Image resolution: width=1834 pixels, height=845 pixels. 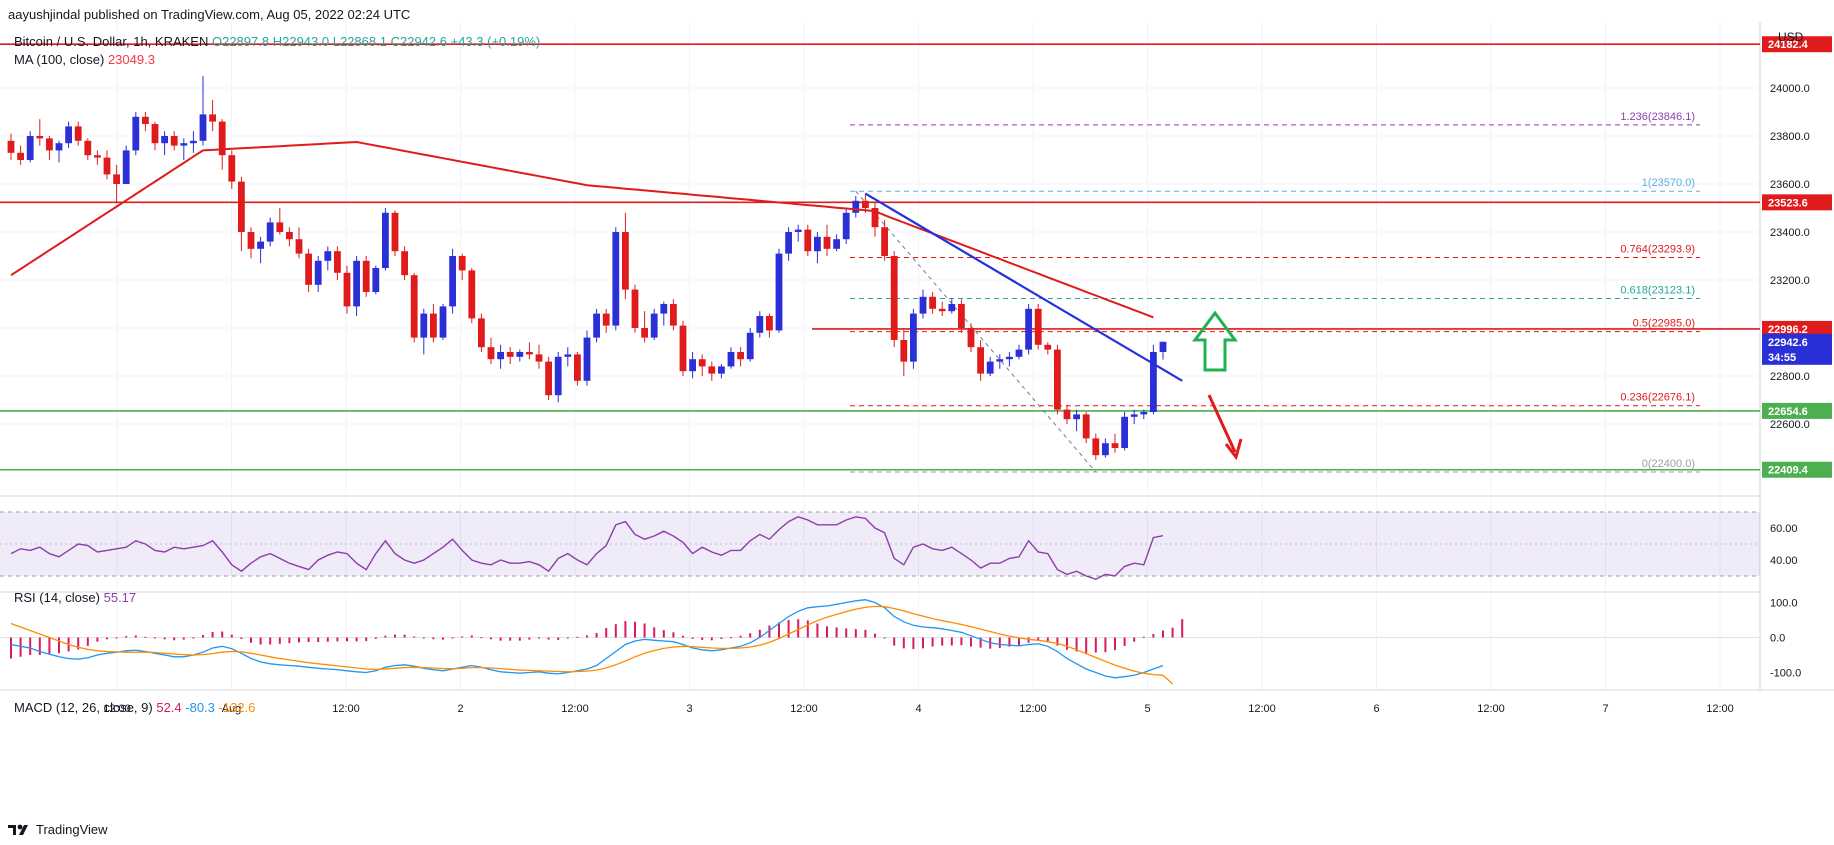 I want to click on rsi-line, so click(x=587, y=548).